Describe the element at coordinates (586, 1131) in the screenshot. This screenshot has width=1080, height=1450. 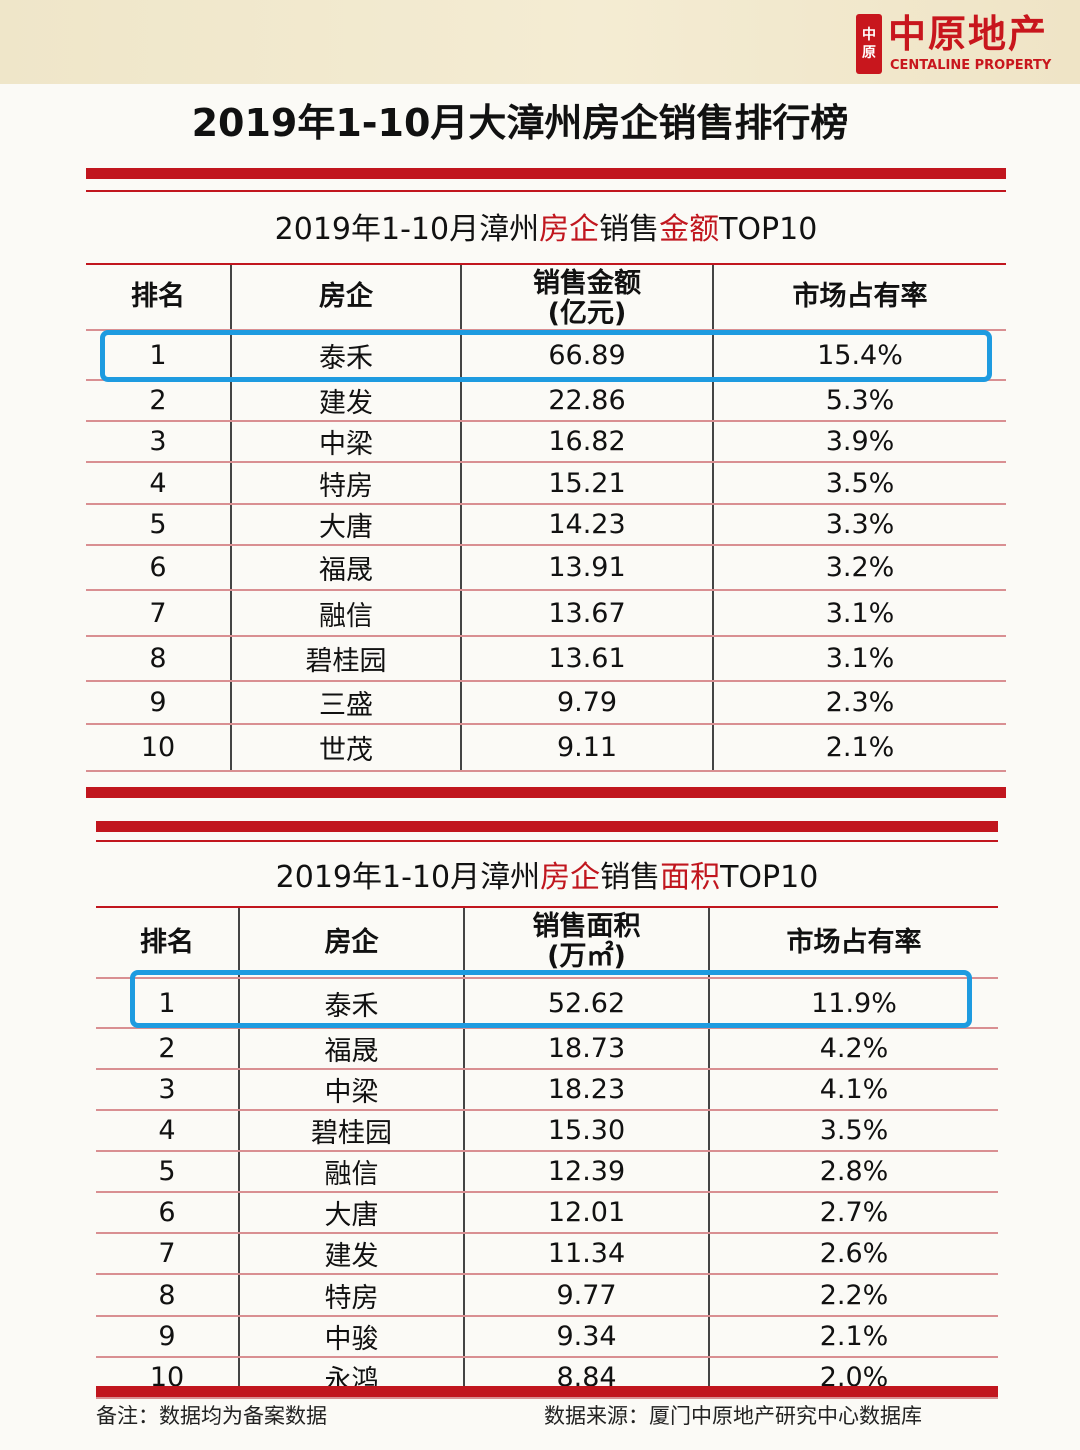
I see `cell-value: 15.30` at that location.